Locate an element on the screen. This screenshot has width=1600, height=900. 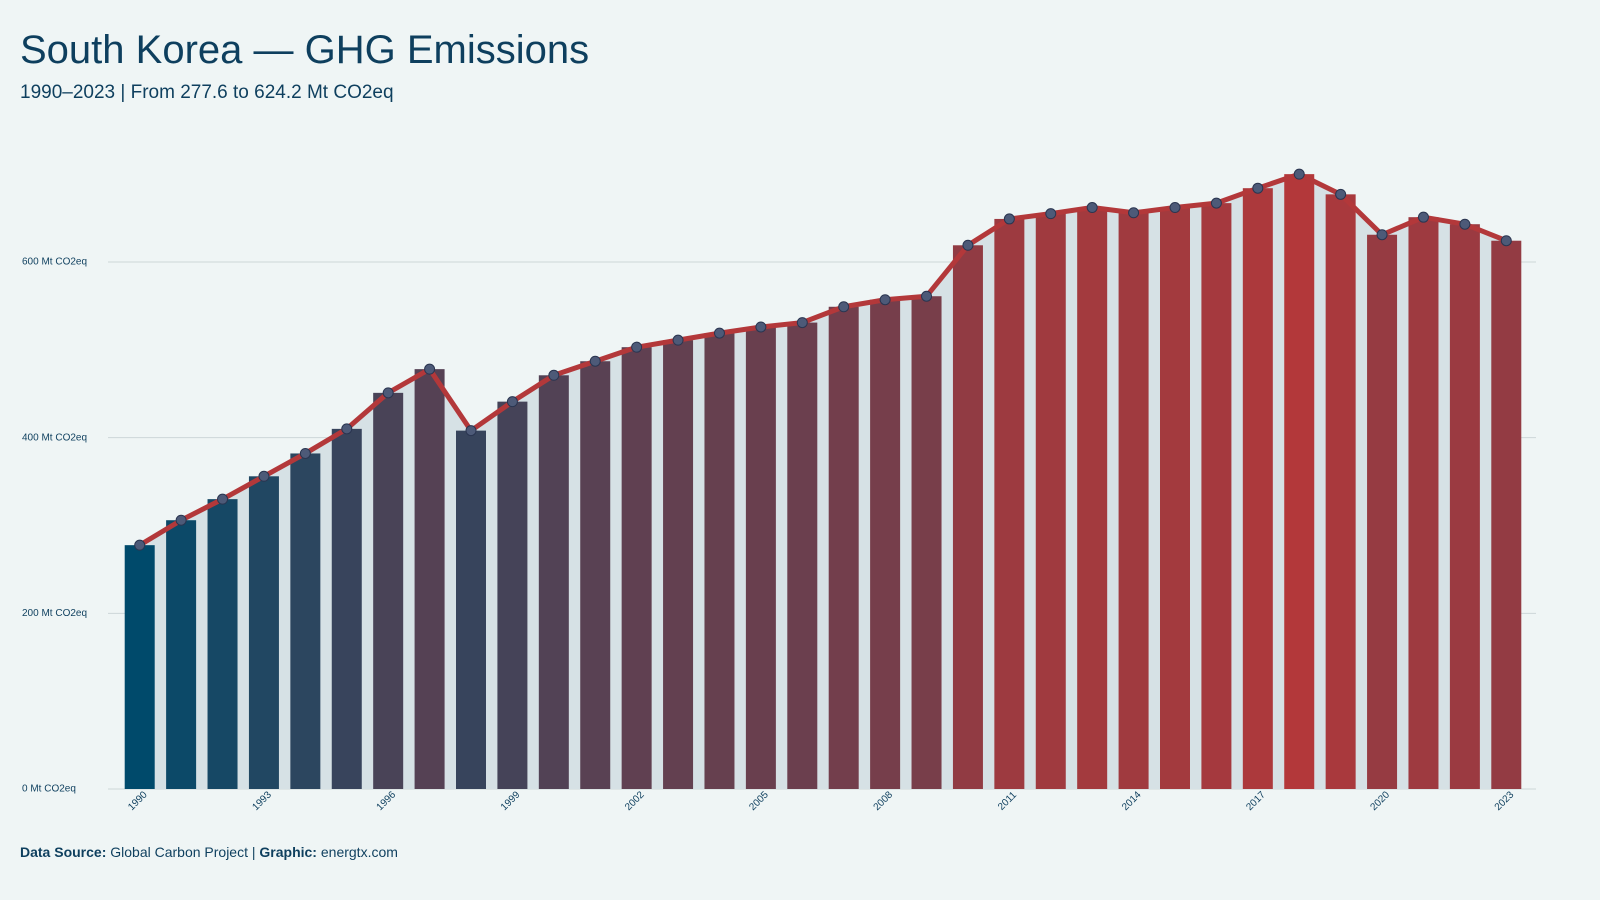
x-tick-label: 2023 is located at coordinates (1505, 801).